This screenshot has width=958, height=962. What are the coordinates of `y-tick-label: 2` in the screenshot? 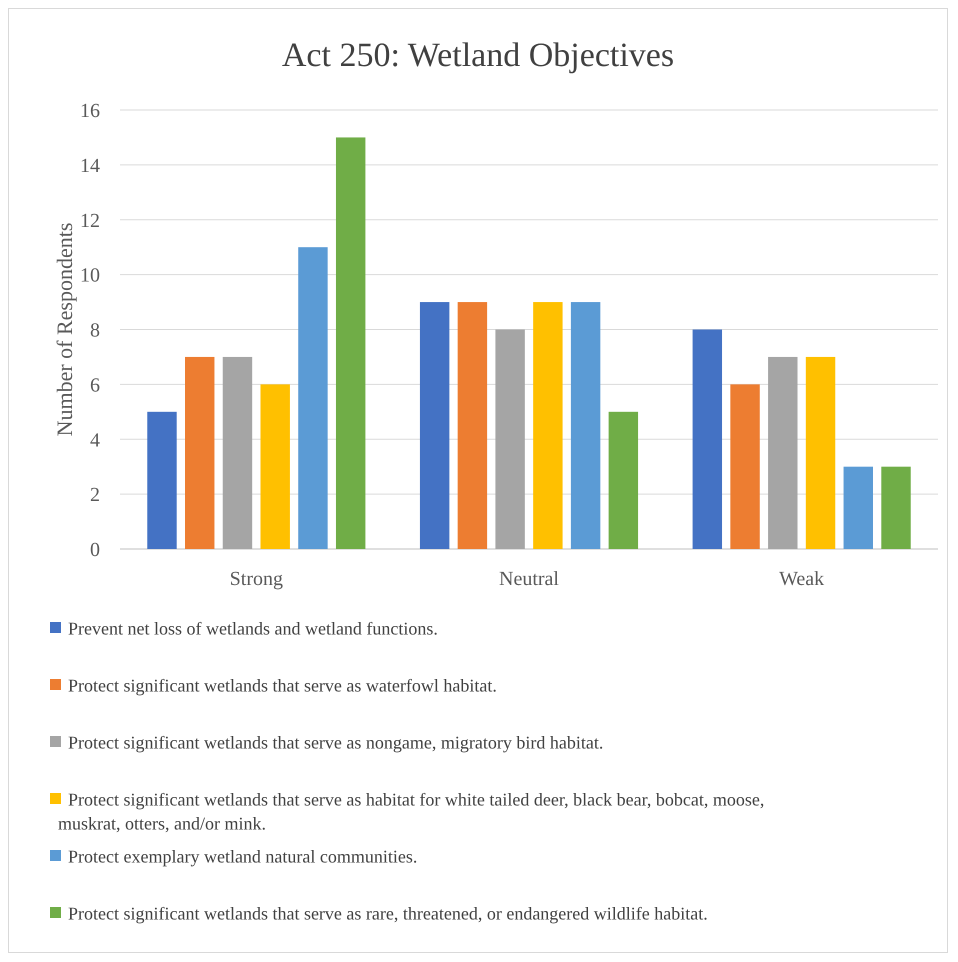 It's located at (95, 495).